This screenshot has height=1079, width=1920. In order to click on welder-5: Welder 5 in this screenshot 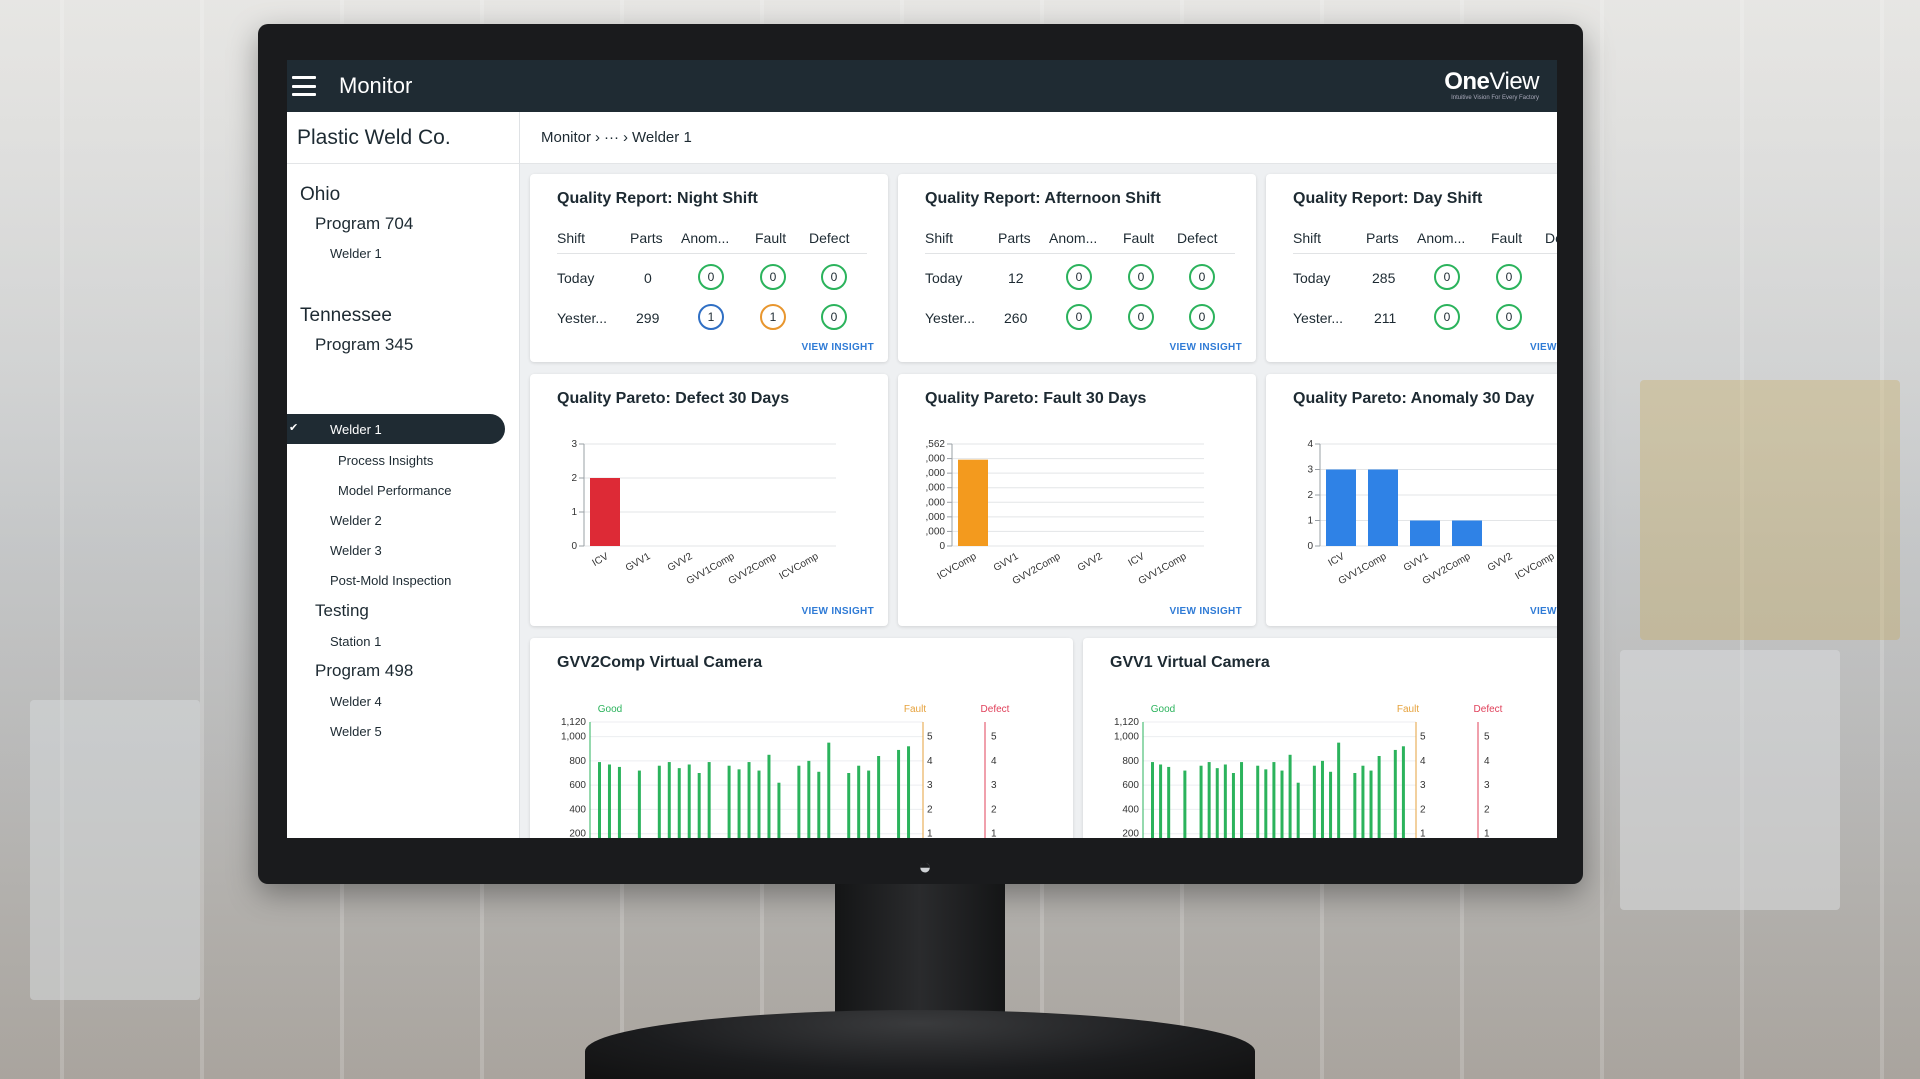, I will do `click(356, 731)`.